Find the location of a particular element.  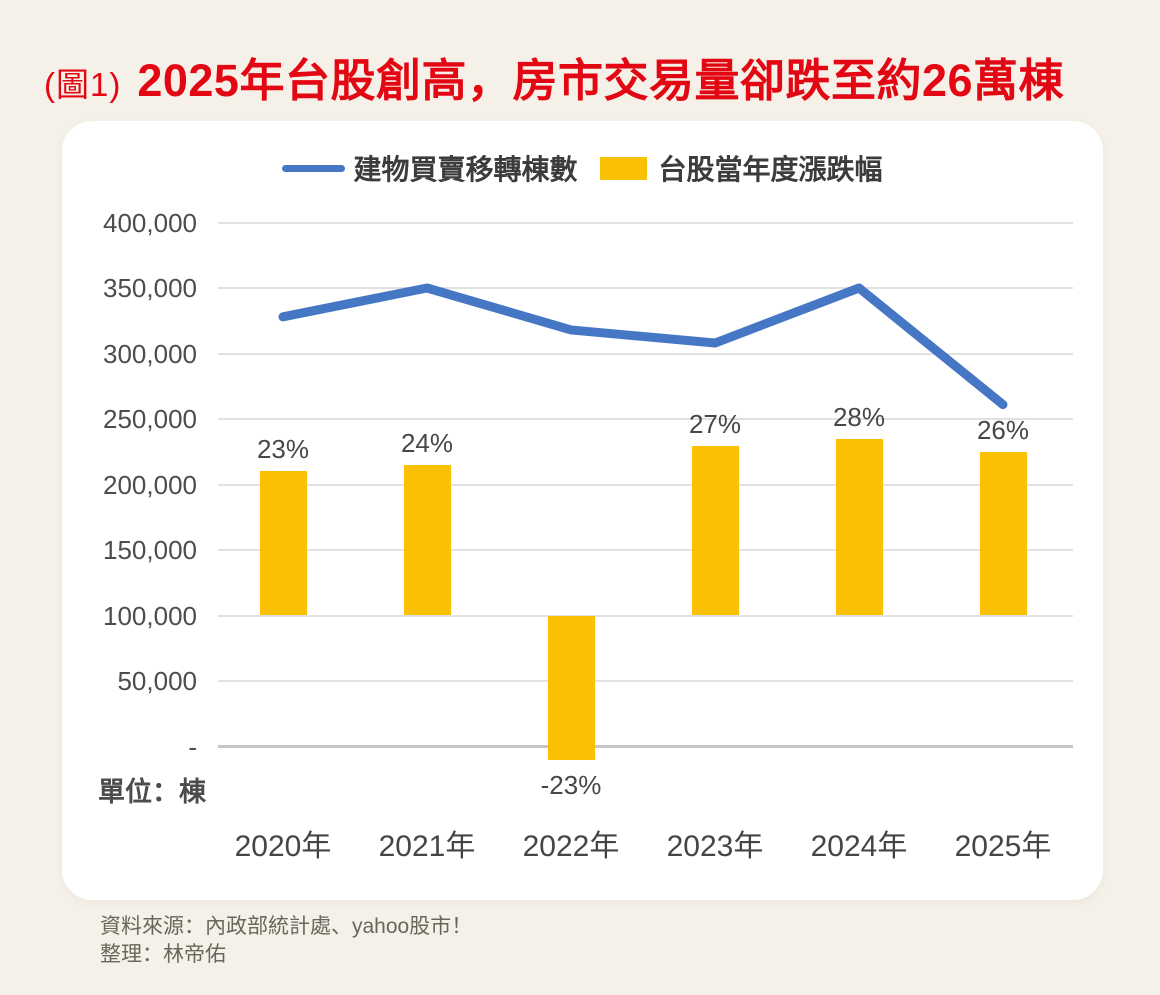

bar-value-label: 26% is located at coordinates (1003, 430).